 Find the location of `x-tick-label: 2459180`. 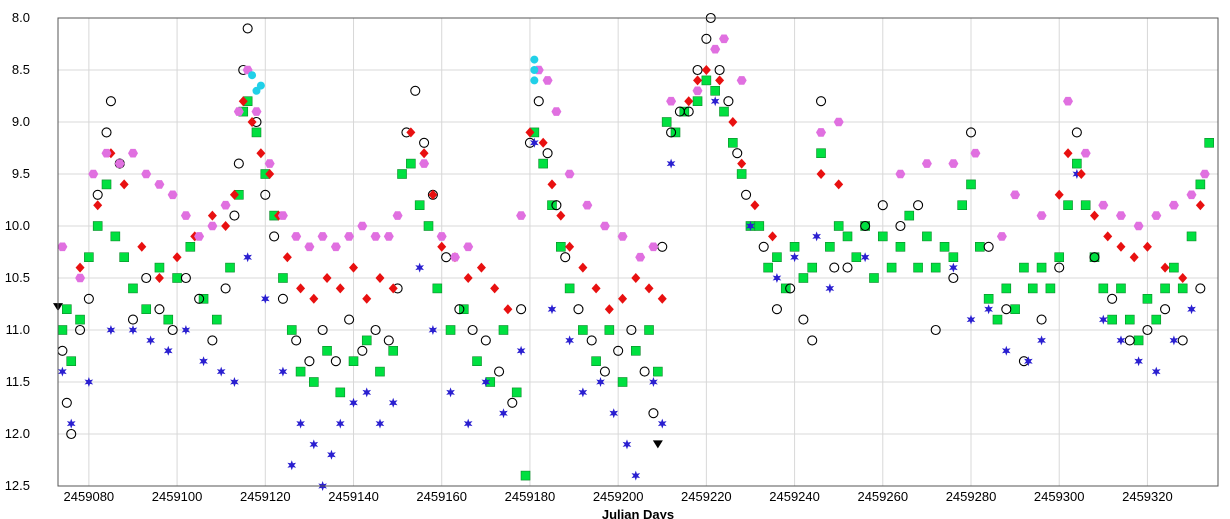

x-tick-label: 2459180 is located at coordinates (530, 496).